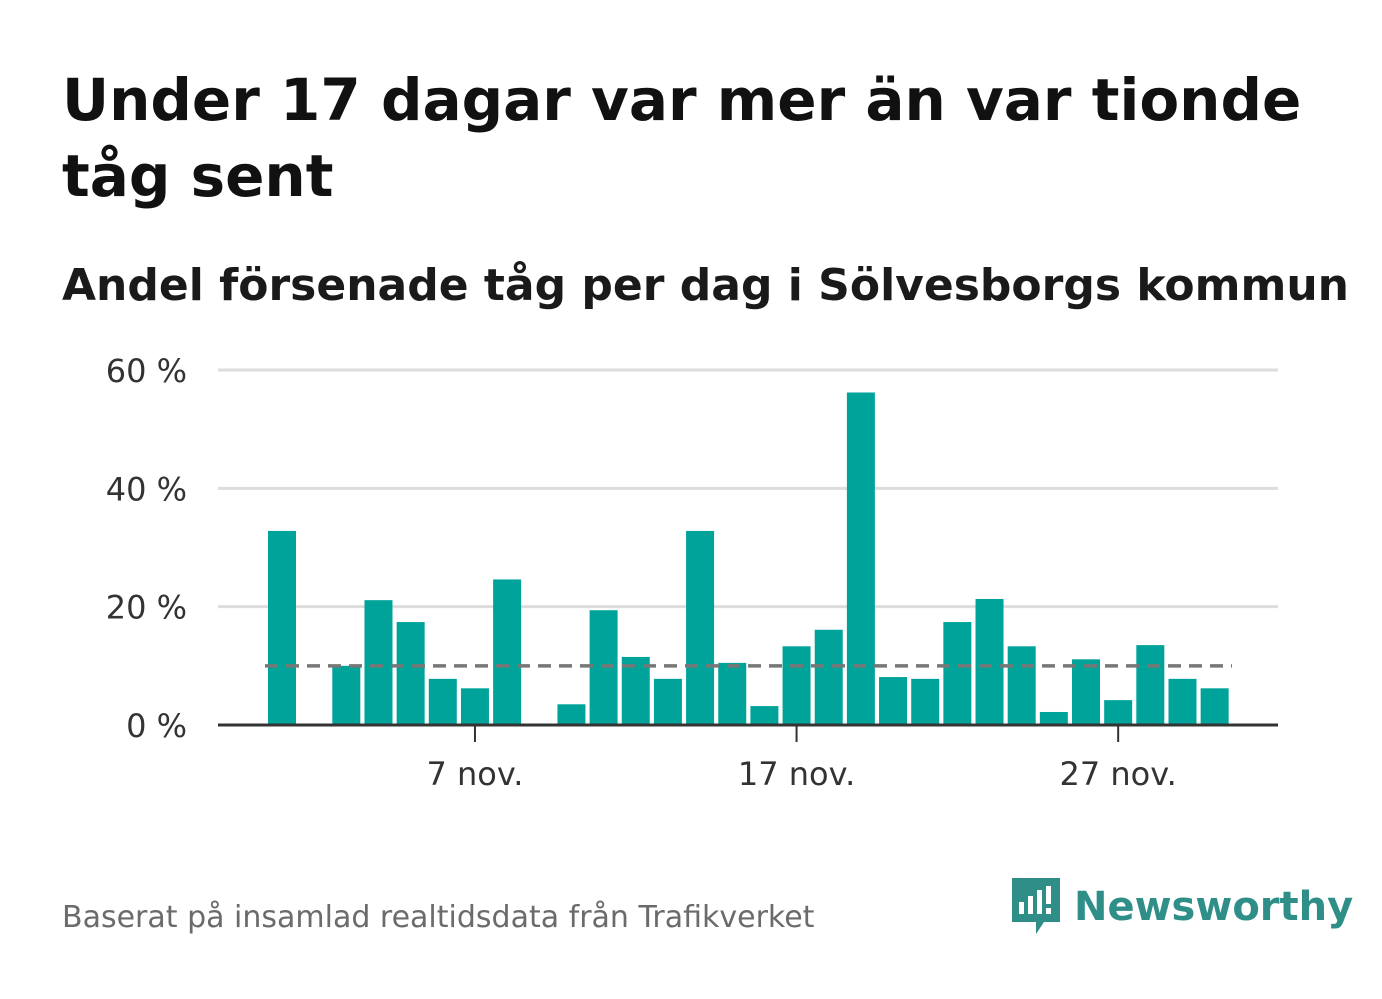 This screenshot has width=1382, height=999. What do you see at coordinates (146, 548) in the screenshot?
I see `y-axis-ticks: 0 % 20 % 40 % 60 %` at bounding box center [146, 548].